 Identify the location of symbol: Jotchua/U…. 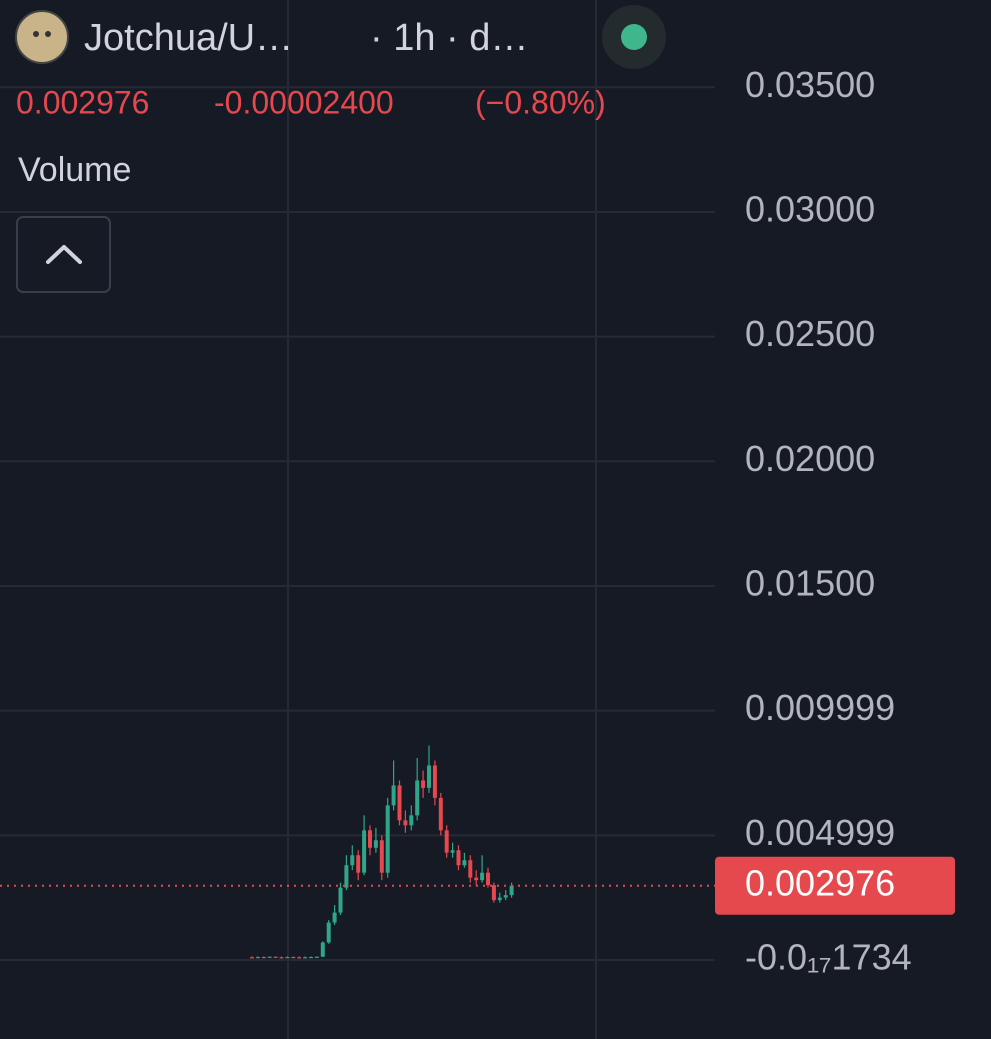
(188, 38).